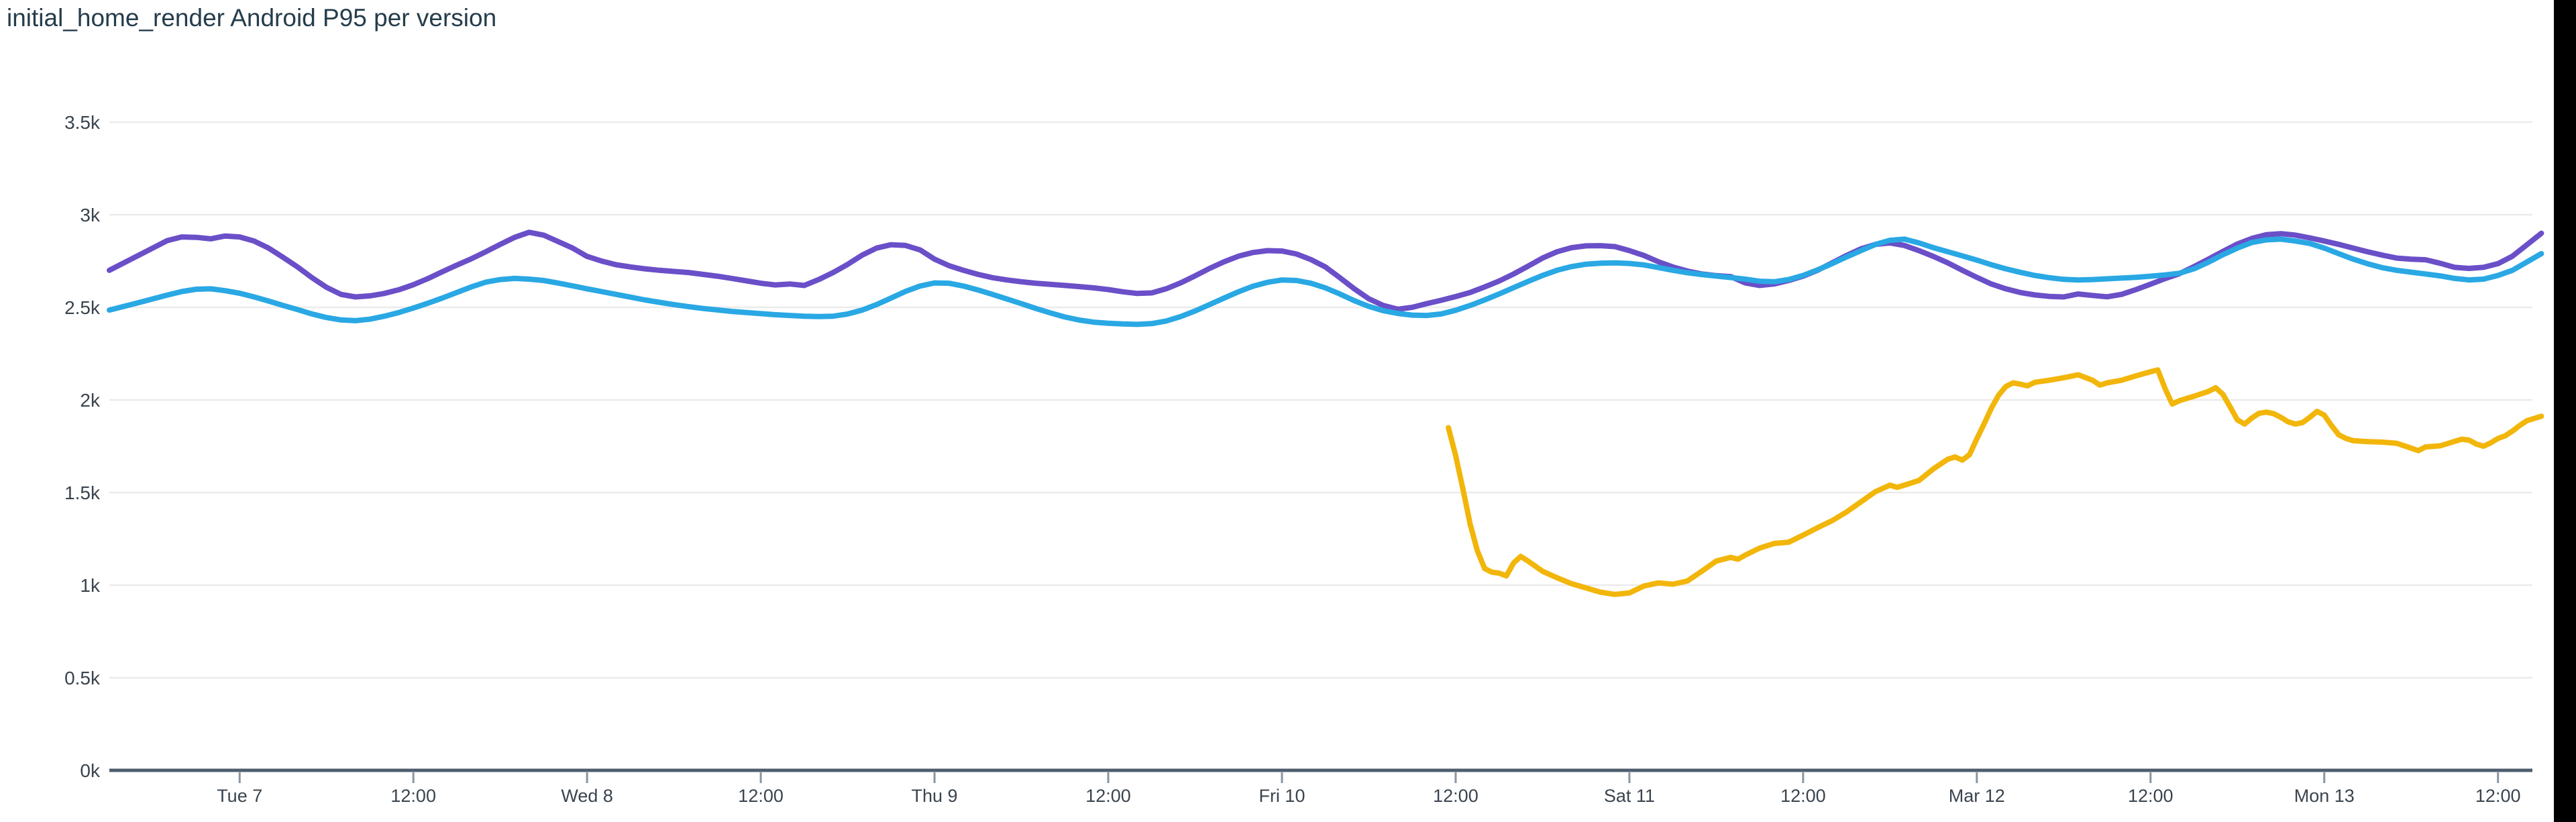 The width and height of the screenshot is (2576, 822). What do you see at coordinates (1629, 796) in the screenshot?
I see `x-tick-label: Sat 11` at bounding box center [1629, 796].